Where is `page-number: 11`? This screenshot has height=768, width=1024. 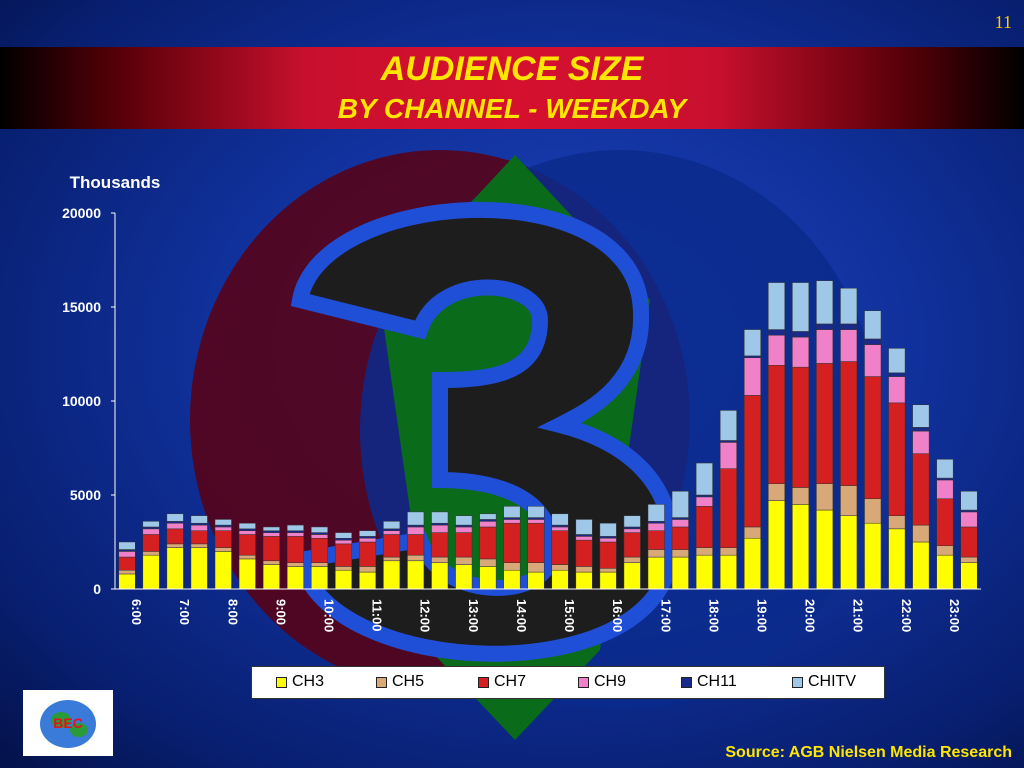
page-number: 11 is located at coordinates (1003, 22).